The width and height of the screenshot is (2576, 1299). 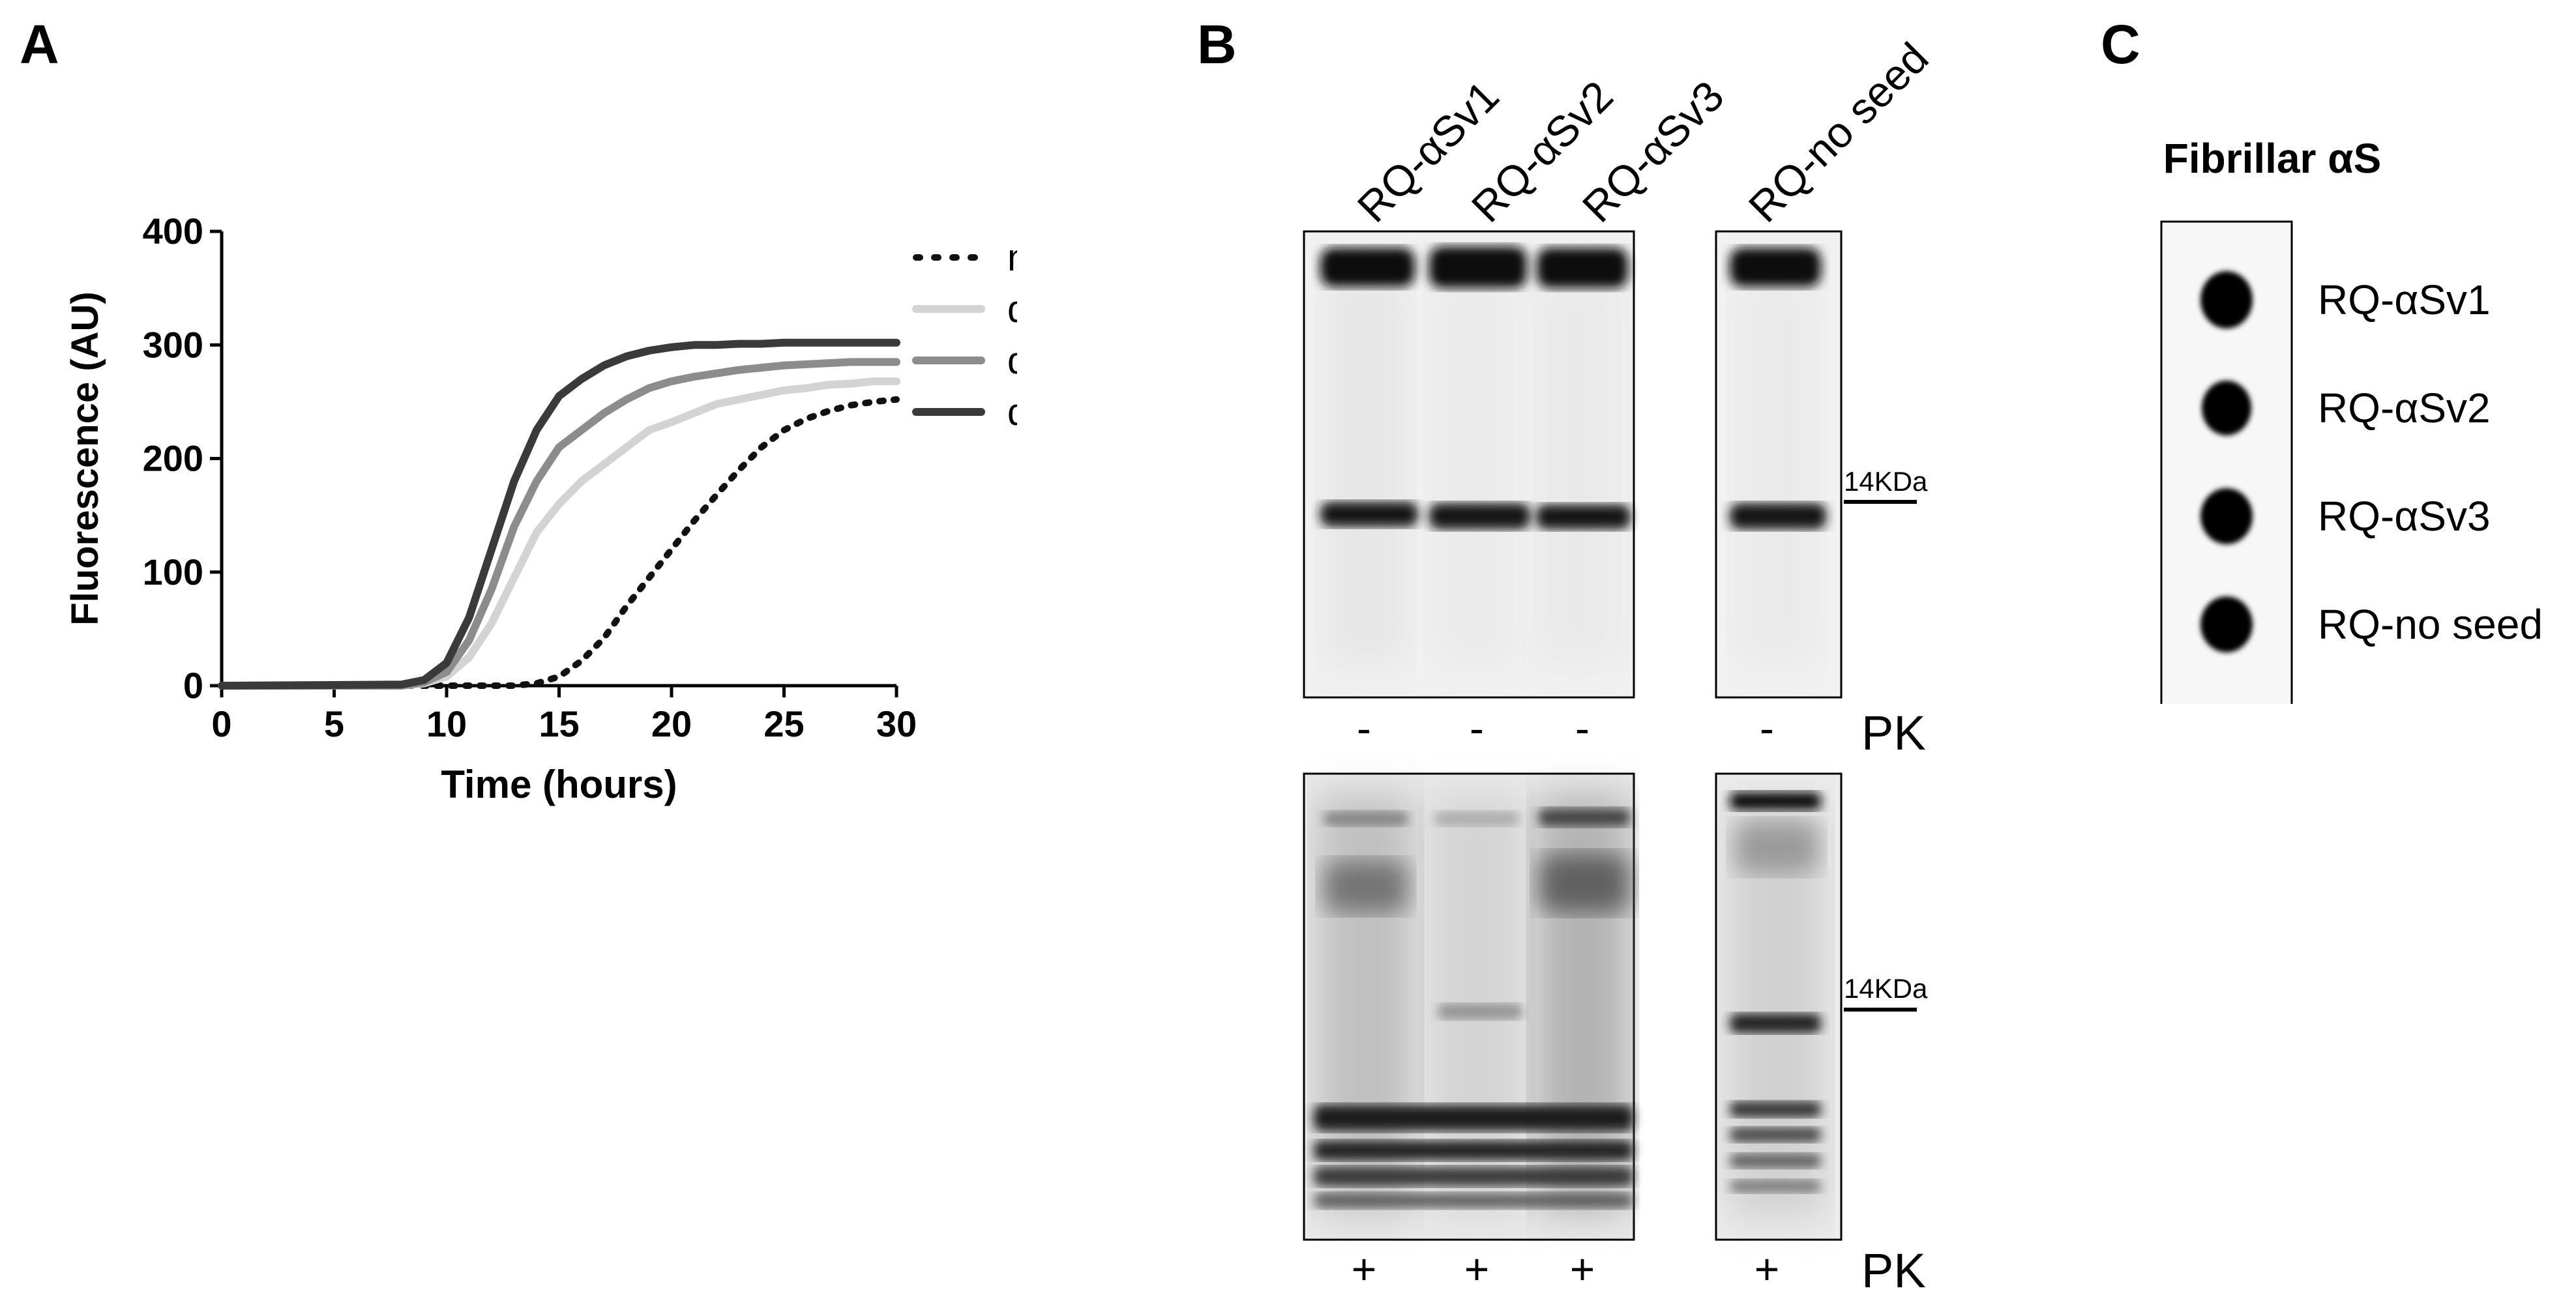 I want to click on bottom-blot-left, so click(x=1469, y=1007).